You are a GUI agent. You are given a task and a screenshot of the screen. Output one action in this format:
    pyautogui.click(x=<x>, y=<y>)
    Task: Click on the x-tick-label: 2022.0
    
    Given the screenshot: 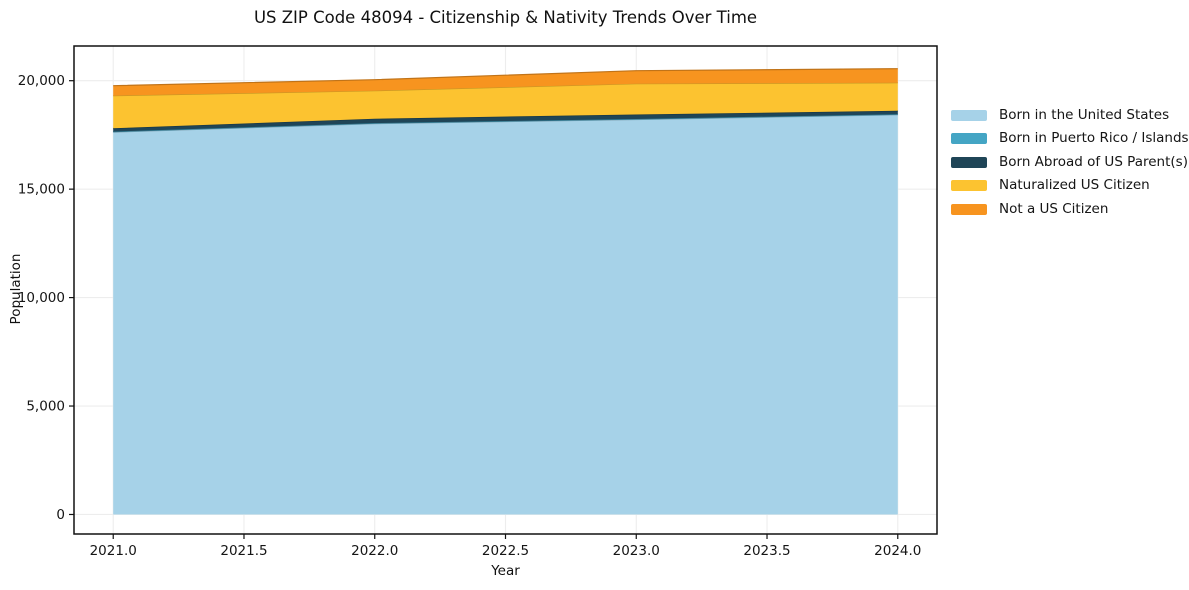 What is the action you would take?
    pyautogui.click(x=374, y=551)
    